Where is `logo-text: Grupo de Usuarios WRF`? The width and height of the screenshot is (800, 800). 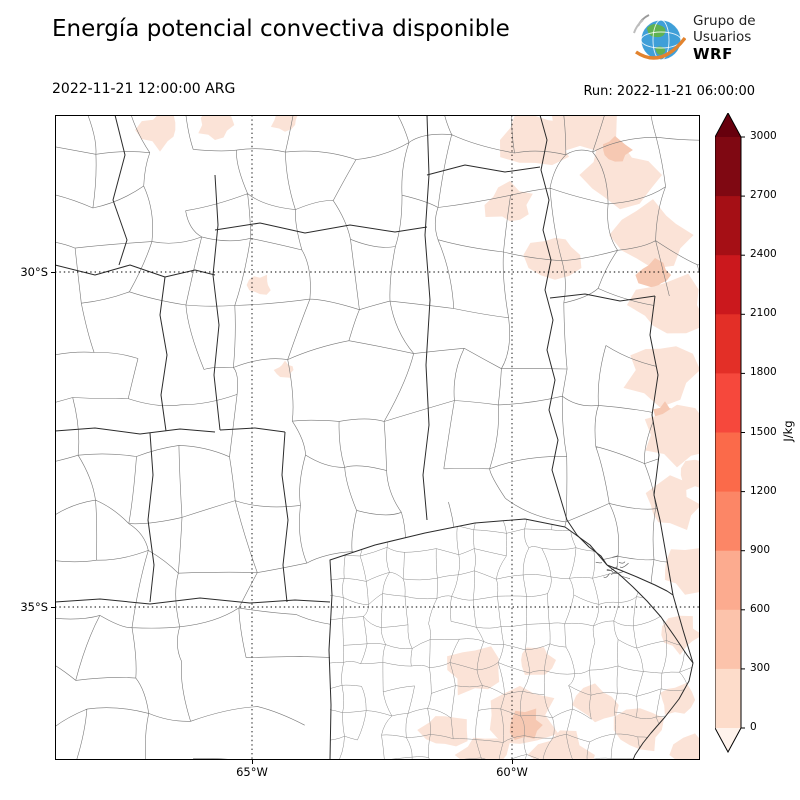 logo-text: Grupo de Usuarios WRF is located at coordinates (724, 38).